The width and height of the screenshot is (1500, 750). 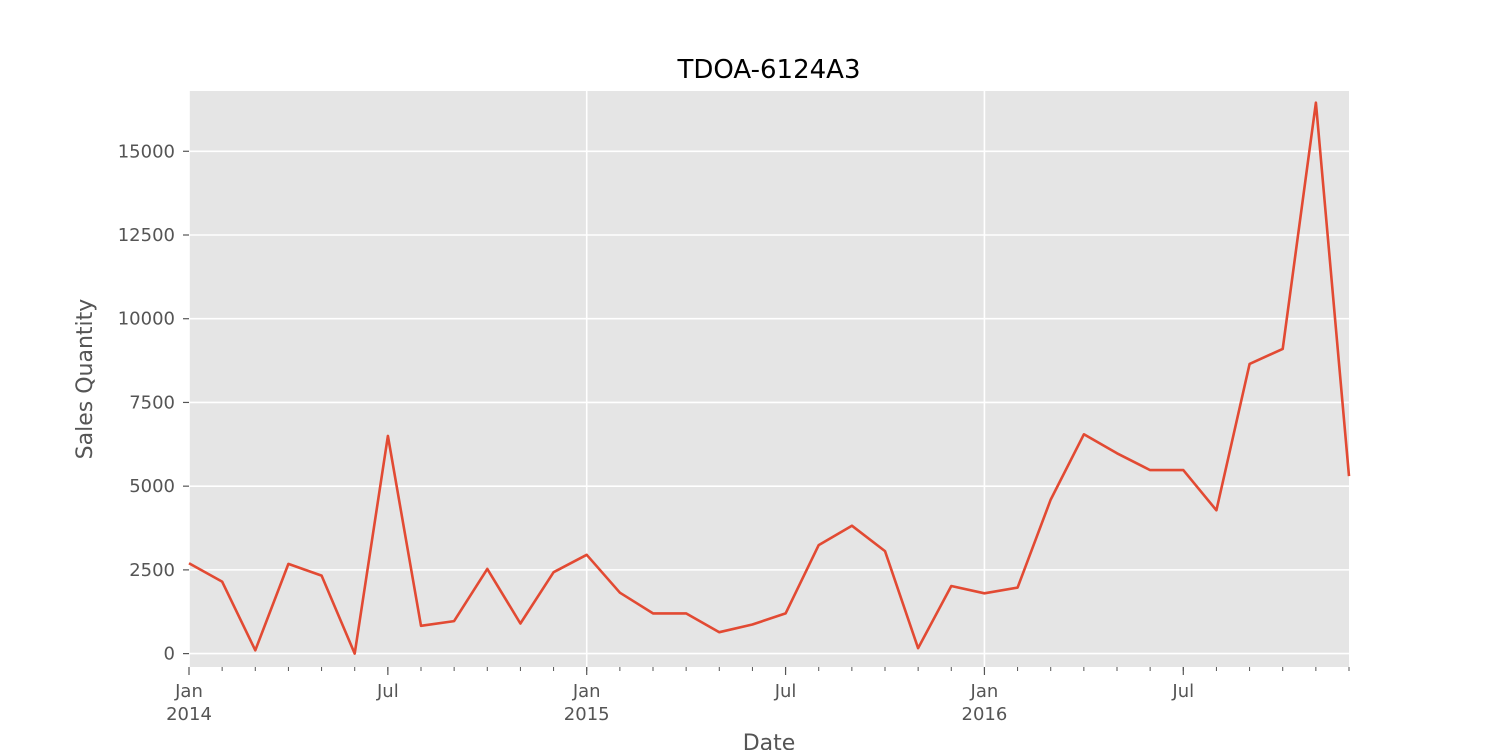 I want to click on y-tick-label: 2500, so click(x=152, y=570).